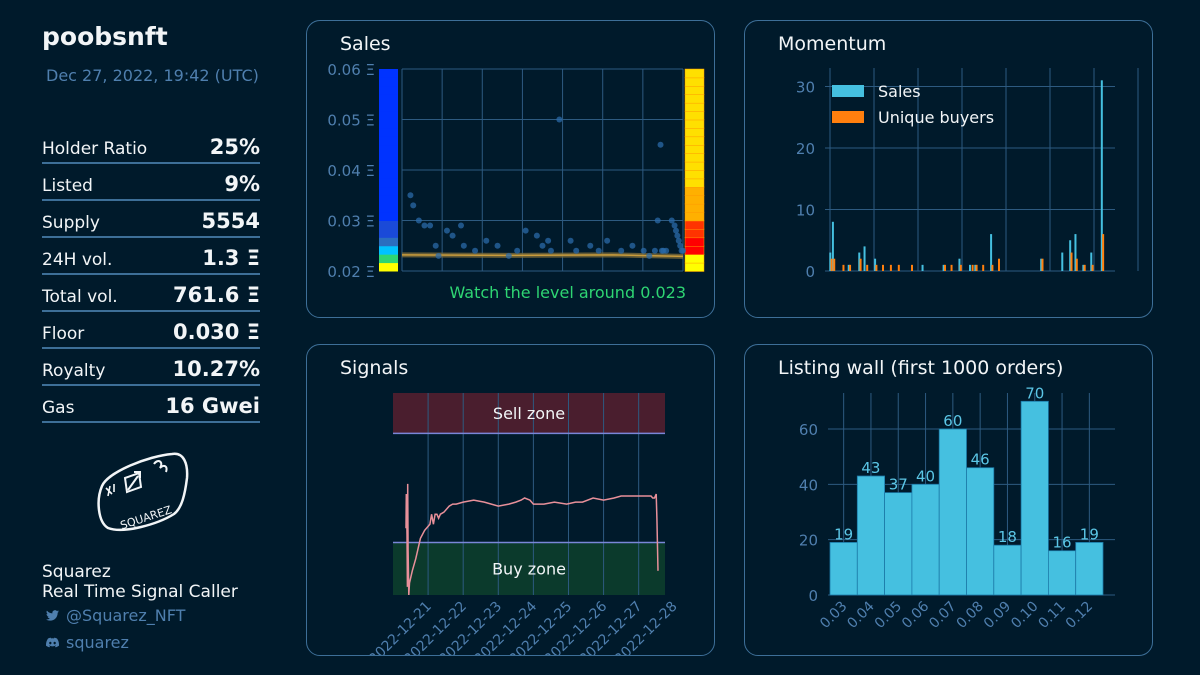 The width and height of the screenshot is (1200, 675). Describe the element at coordinates (126, 615) in the screenshot. I see `twitter-handle: @Squarez_NFT` at that location.